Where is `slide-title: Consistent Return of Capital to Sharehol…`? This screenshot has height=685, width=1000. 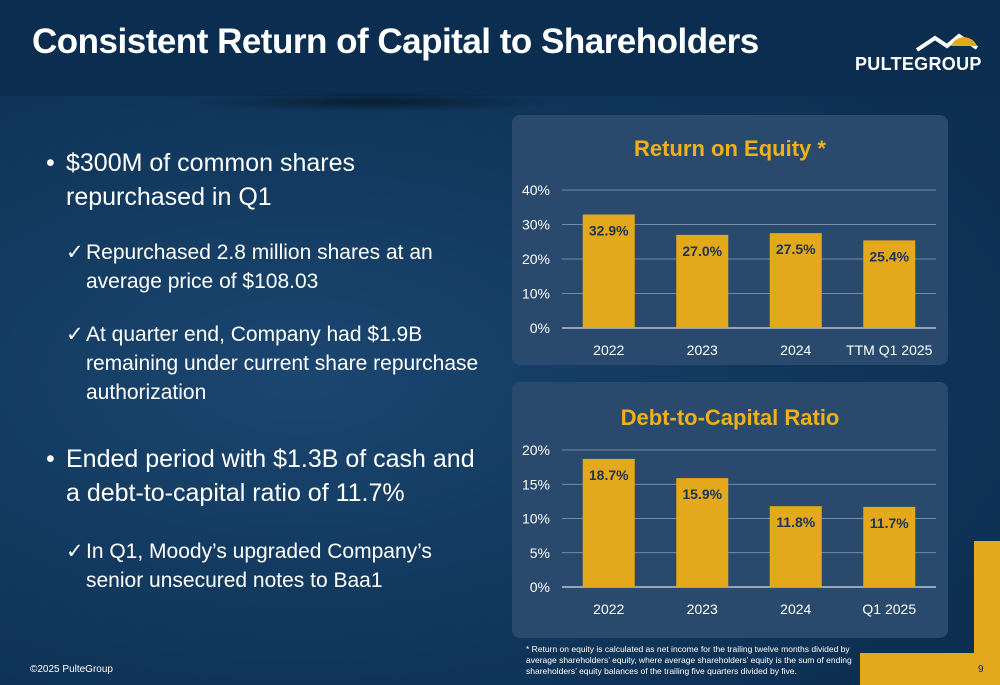
slide-title: Consistent Return of Capital to Sharehol… is located at coordinates (395, 41).